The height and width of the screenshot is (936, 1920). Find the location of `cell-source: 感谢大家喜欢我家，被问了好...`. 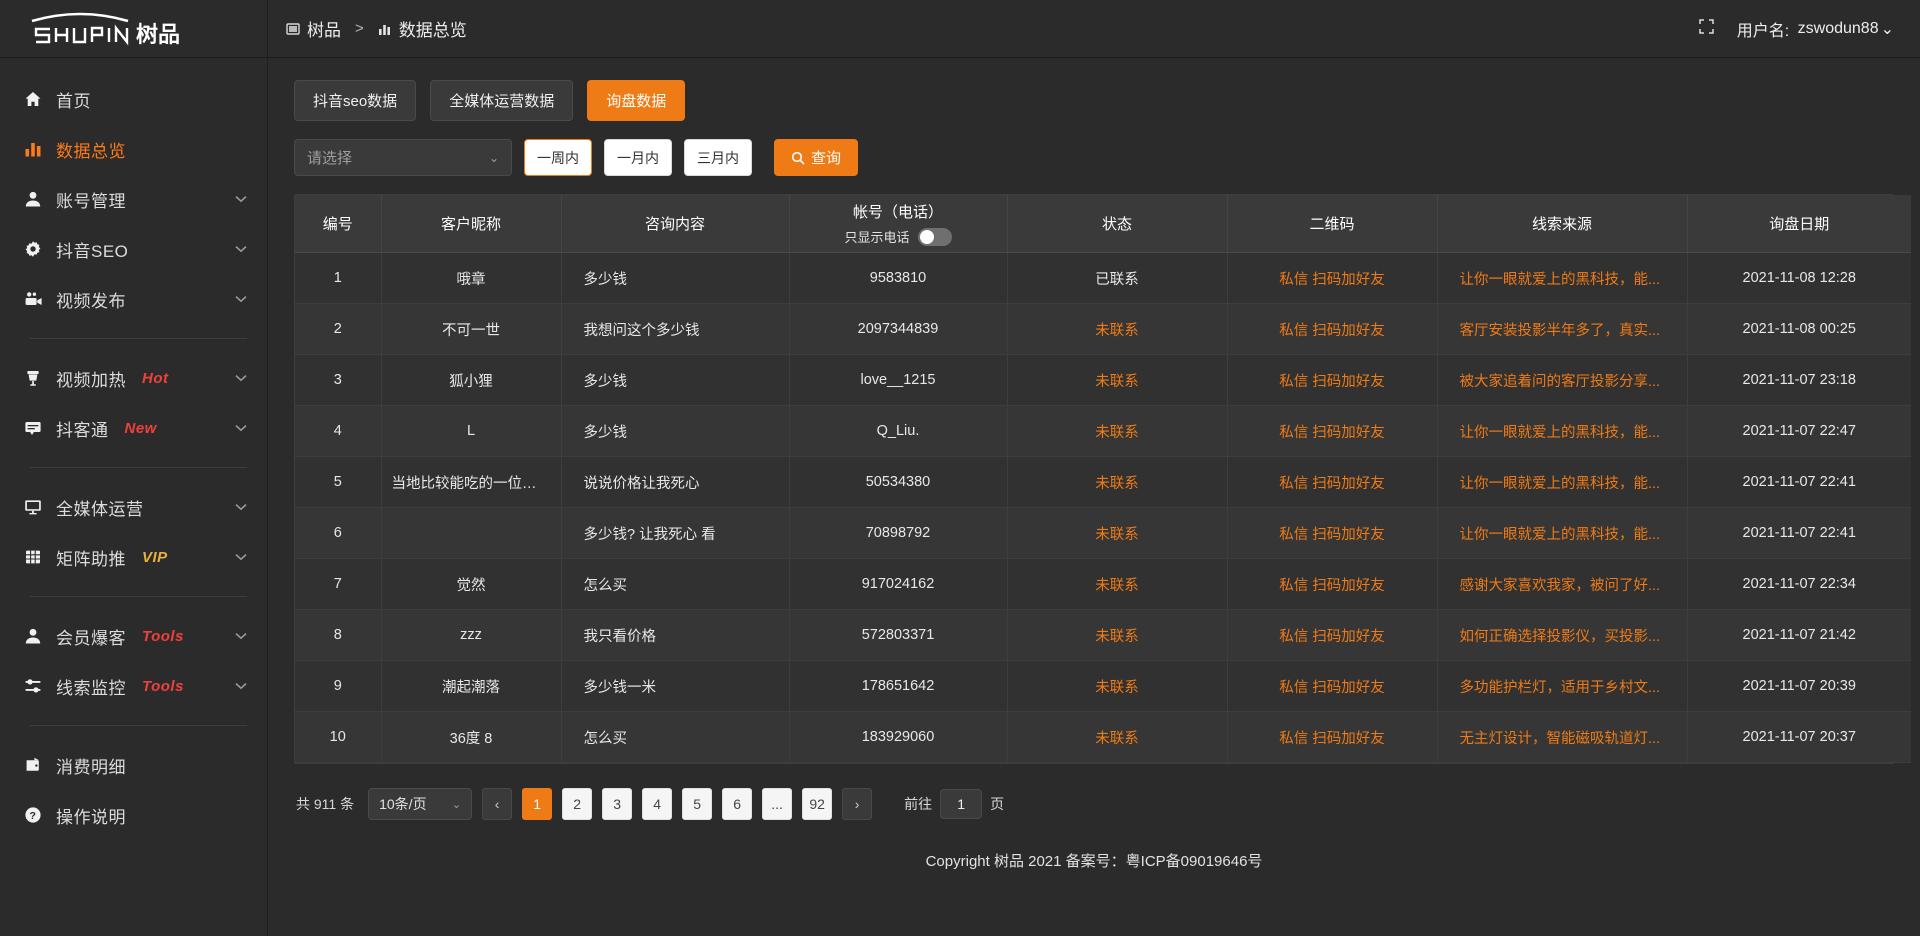

cell-source: 感谢大家喜欢我家，被问了好... is located at coordinates (1562, 584).